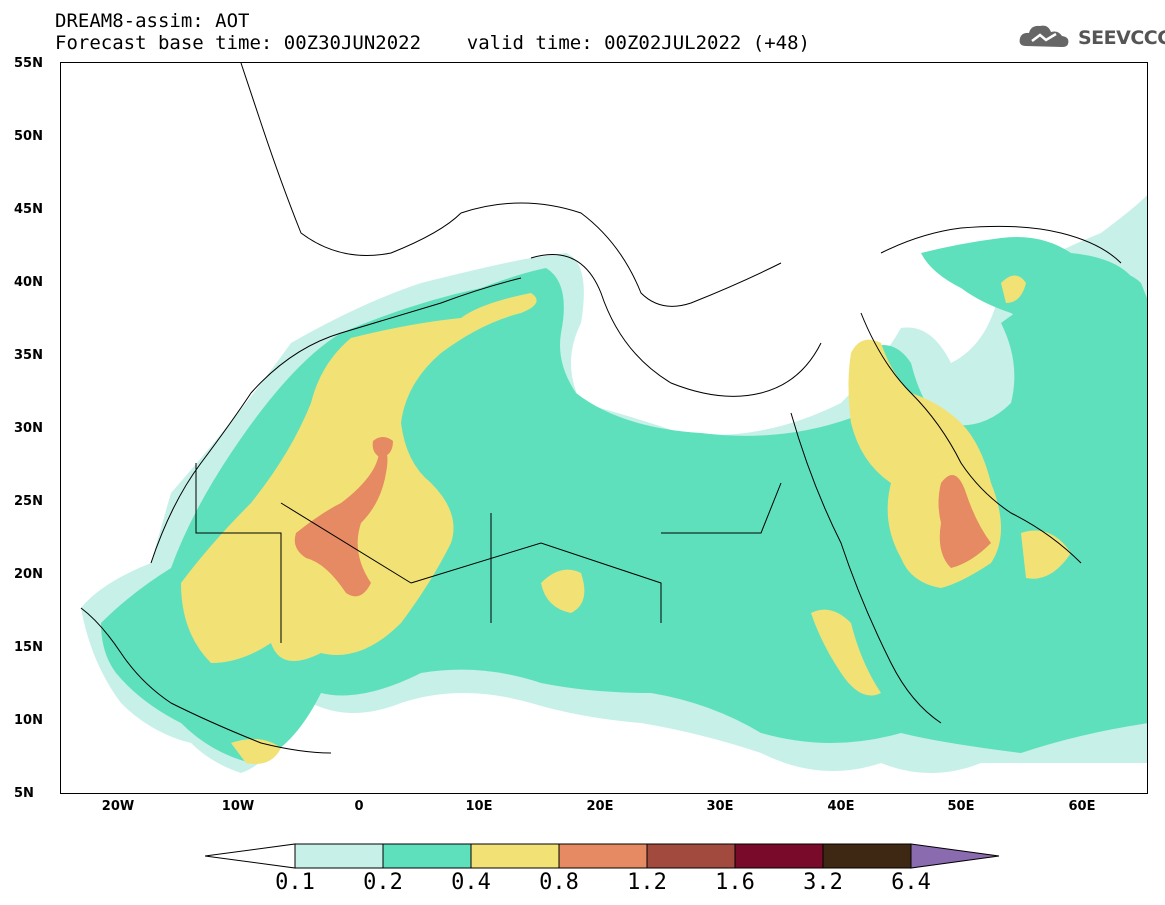  I want to click on colorbar-tick: 1.6, so click(735, 882).